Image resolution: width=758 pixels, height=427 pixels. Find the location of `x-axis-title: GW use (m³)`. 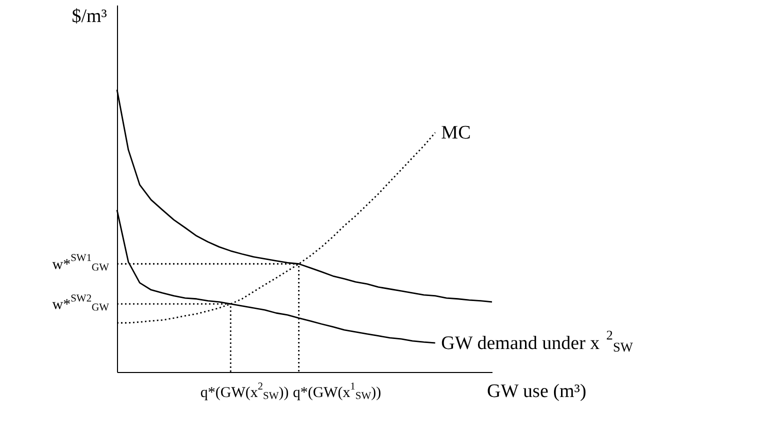

x-axis-title: GW use (m³) is located at coordinates (536, 391).